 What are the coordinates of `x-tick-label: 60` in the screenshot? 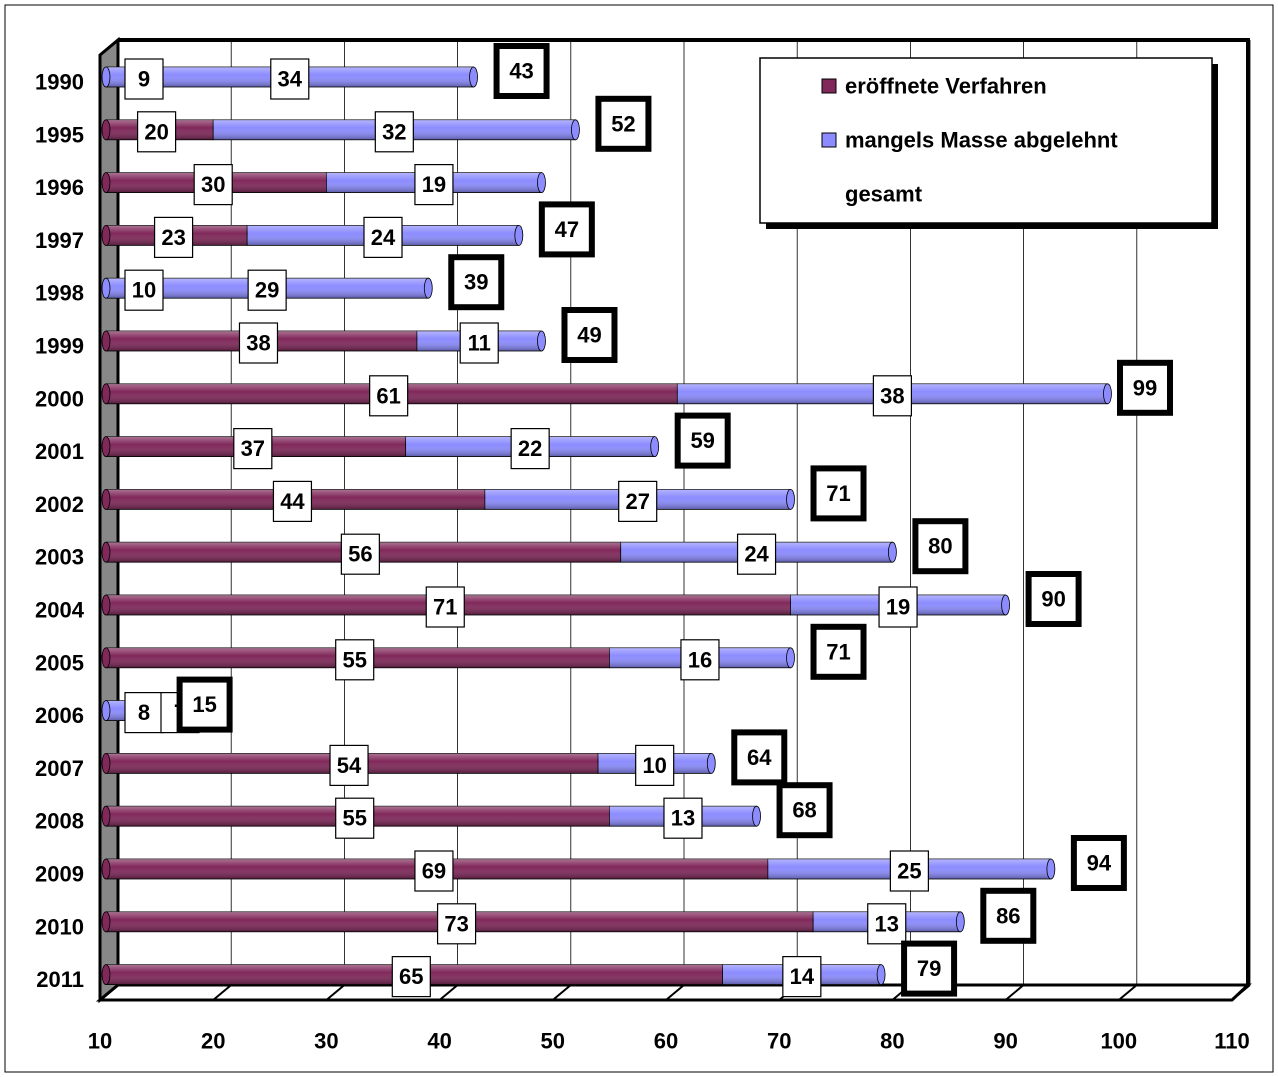 It's located at (666, 1041).